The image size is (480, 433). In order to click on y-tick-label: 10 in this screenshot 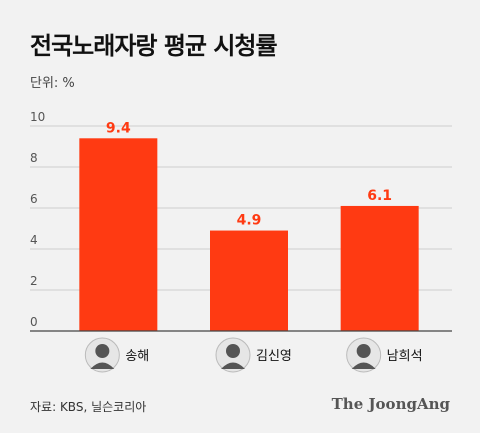, I will do `click(37, 117)`.